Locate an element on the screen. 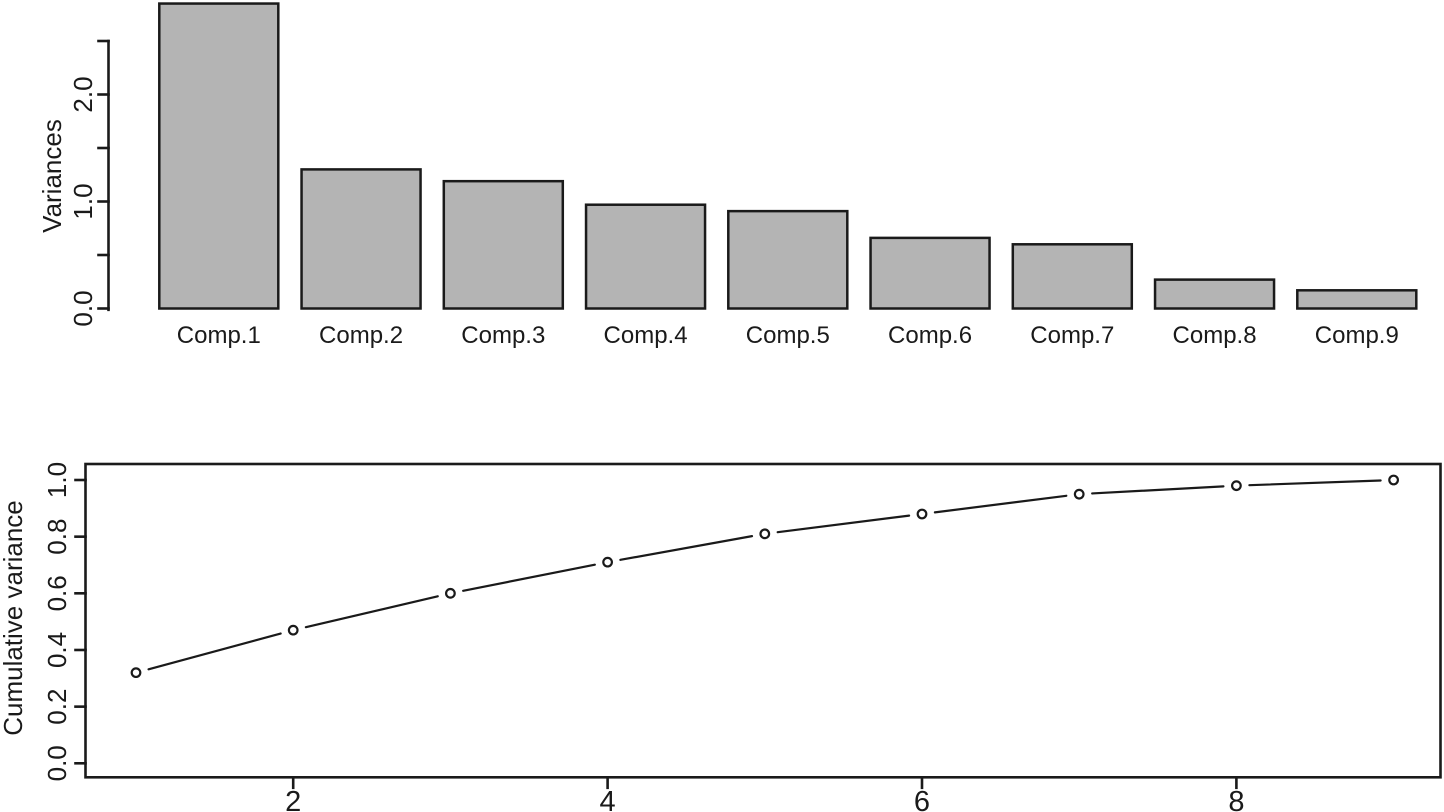  scree-y-tick-label: 0.0 is located at coordinates (83, 308).